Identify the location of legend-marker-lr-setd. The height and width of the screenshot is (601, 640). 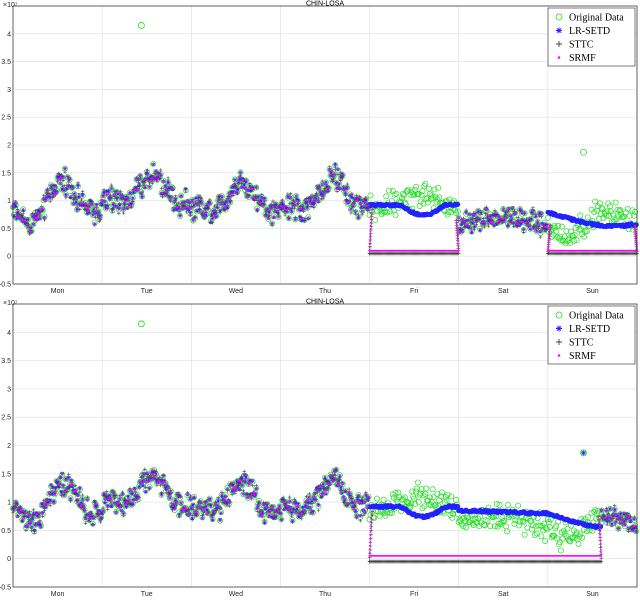
(559, 30).